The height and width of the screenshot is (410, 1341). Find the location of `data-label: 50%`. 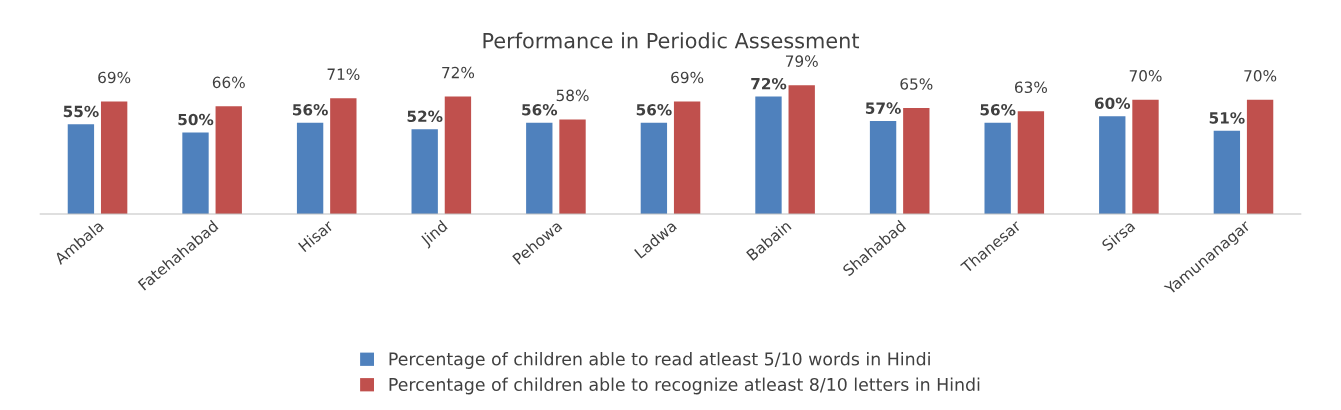

data-label: 50% is located at coordinates (196, 119).